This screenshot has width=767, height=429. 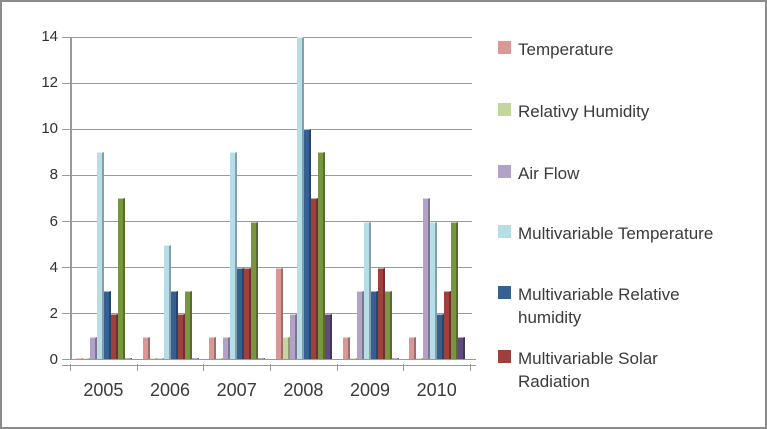 I want to click on bar-unlabeled-olive-series-2009, so click(x=388, y=325).